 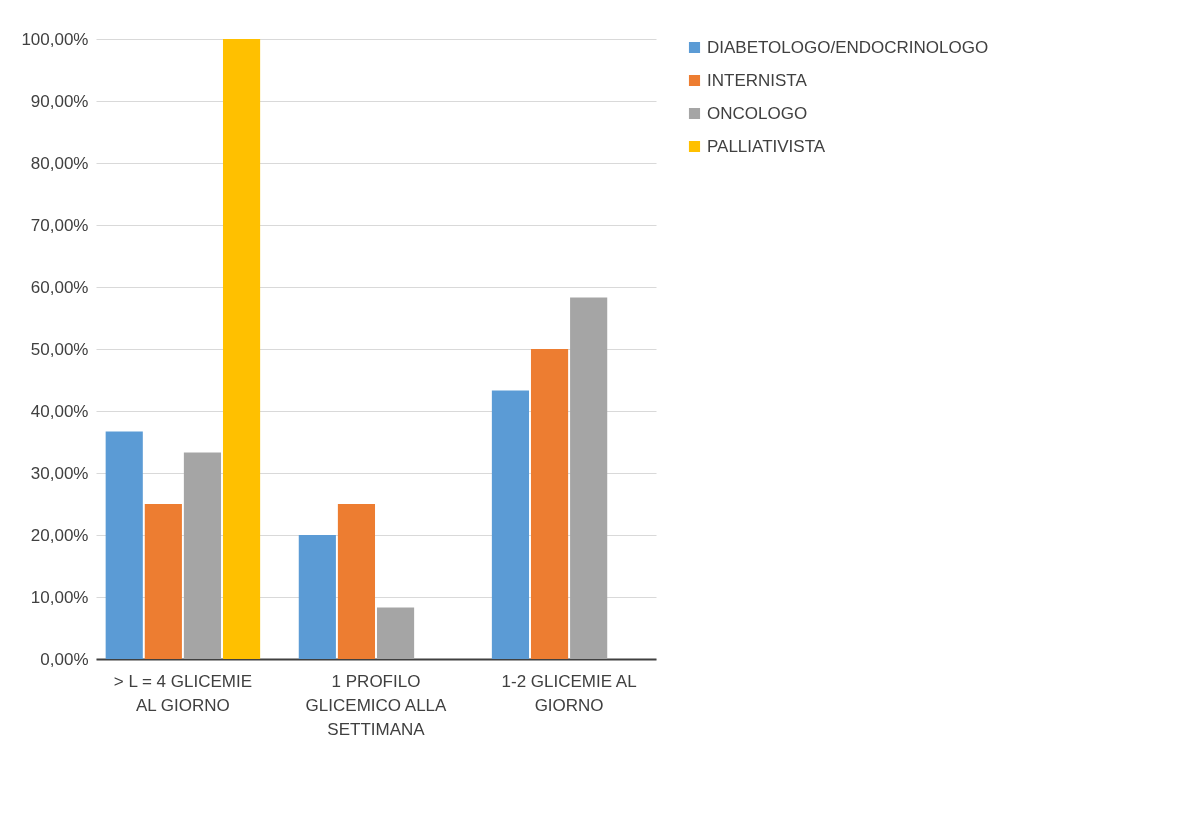 What do you see at coordinates (59, 349) in the screenshot?
I see `y-tick-label: 50,00%` at bounding box center [59, 349].